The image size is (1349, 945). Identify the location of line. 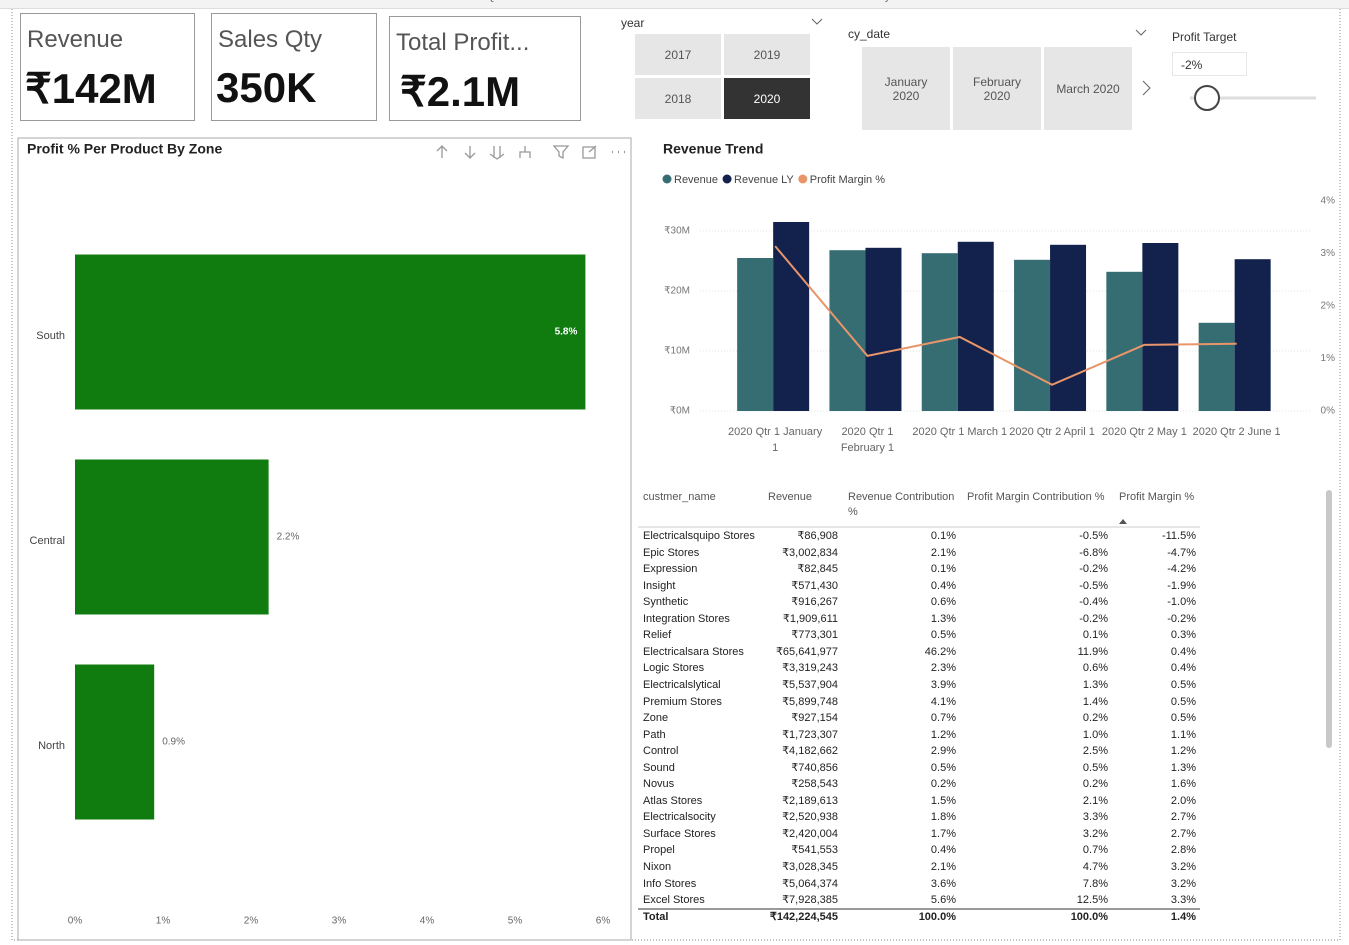
(1005, 315).